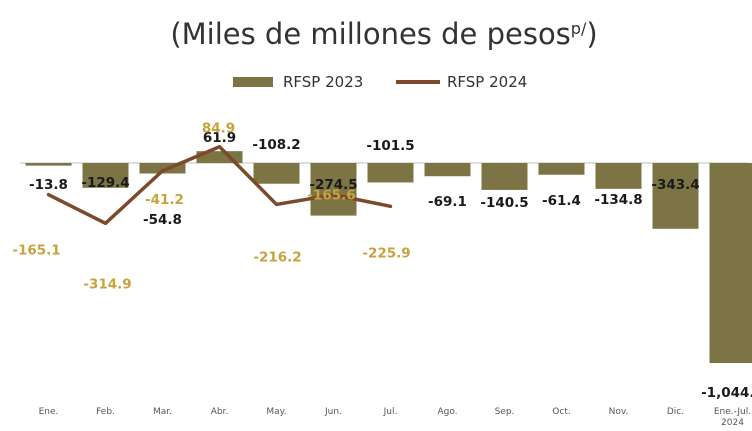 This screenshot has width=752, height=431. What do you see at coordinates (732, 423) in the screenshot?
I see `x-tick-sublabel: 2024` at bounding box center [732, 423].